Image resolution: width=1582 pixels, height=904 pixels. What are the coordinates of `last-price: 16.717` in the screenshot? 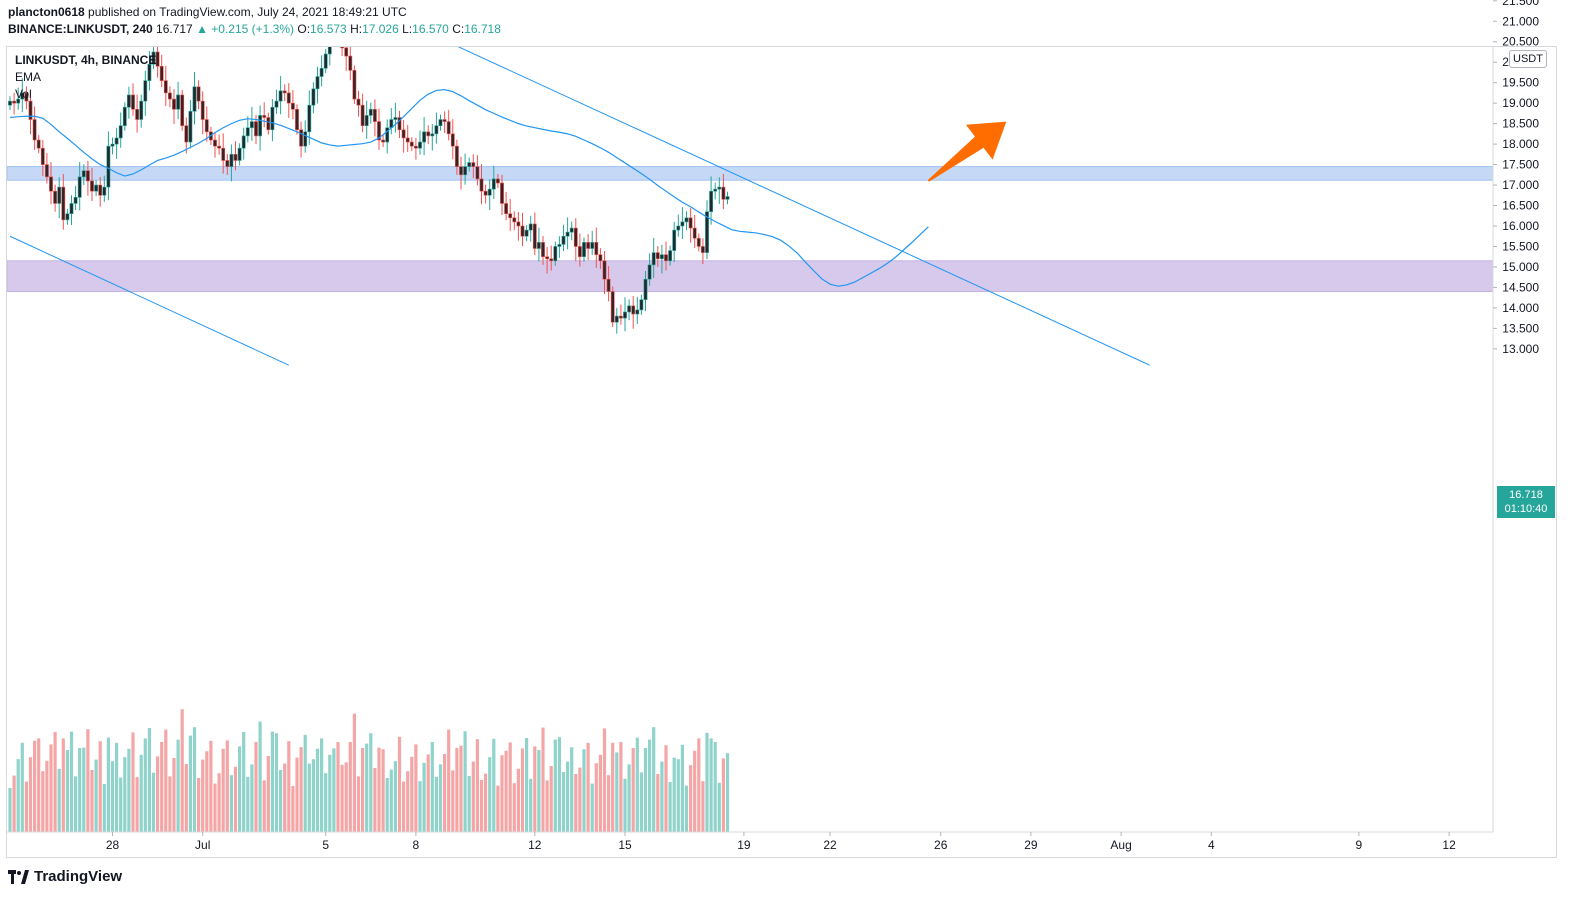 It's located at (174, 29).